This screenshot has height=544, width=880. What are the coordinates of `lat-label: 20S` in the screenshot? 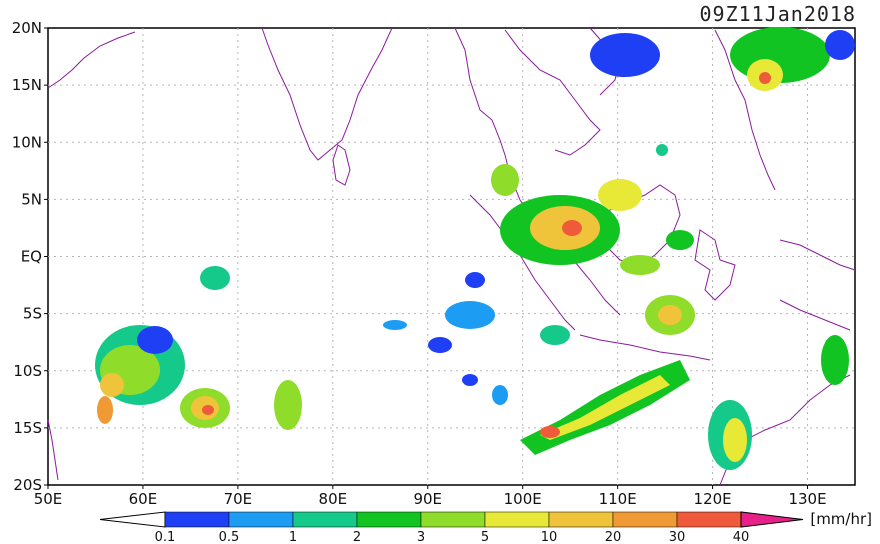 It's located at (27, 485).